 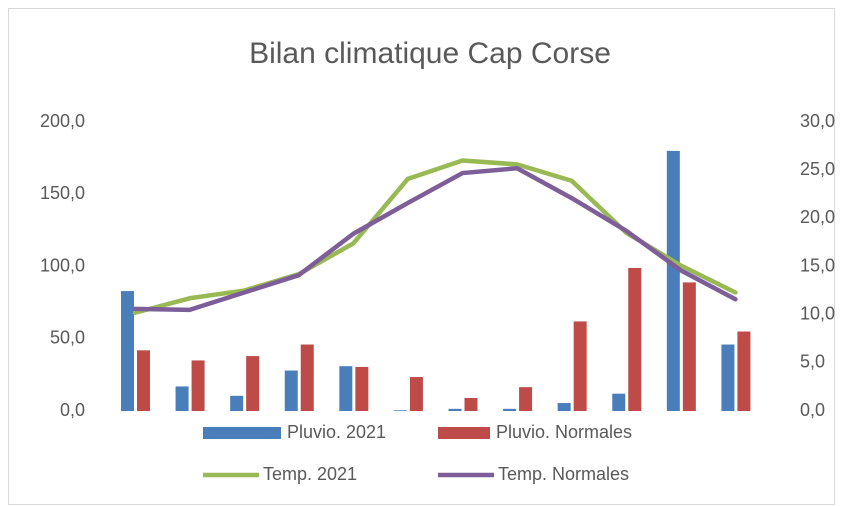 I want to click on y2-tick-label: 0,0, so click(x=812, y=410).